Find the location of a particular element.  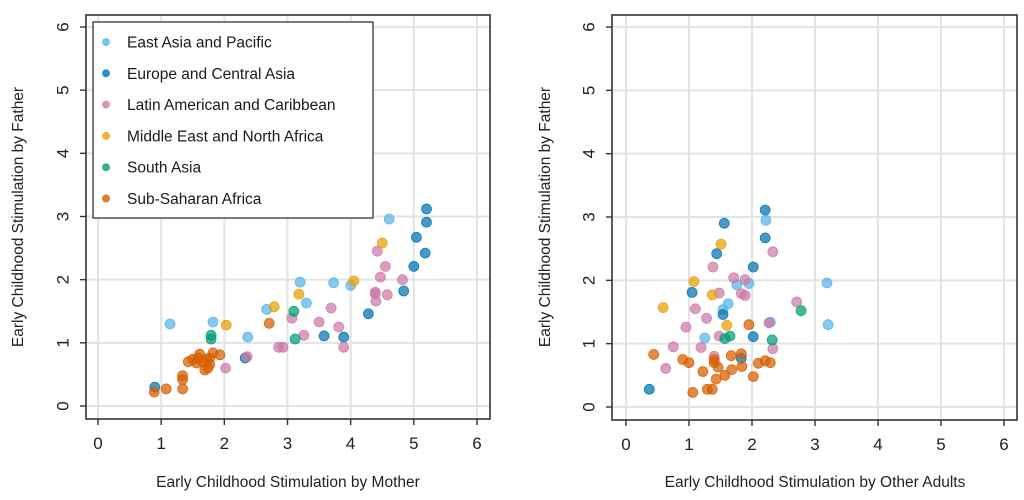

series-eap is located at coordinates (279, 278).